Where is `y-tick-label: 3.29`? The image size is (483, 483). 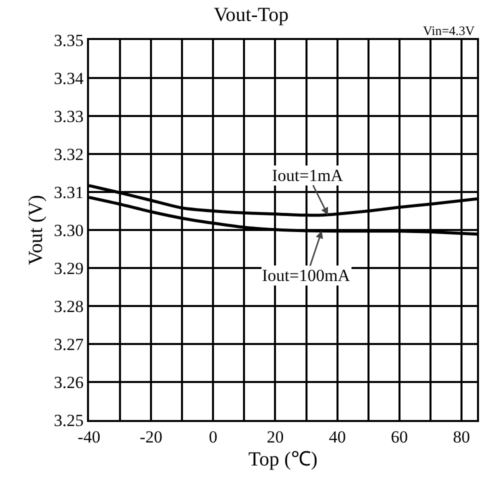
y-tick-label: 3.29 is located at coordinates (69, 268).